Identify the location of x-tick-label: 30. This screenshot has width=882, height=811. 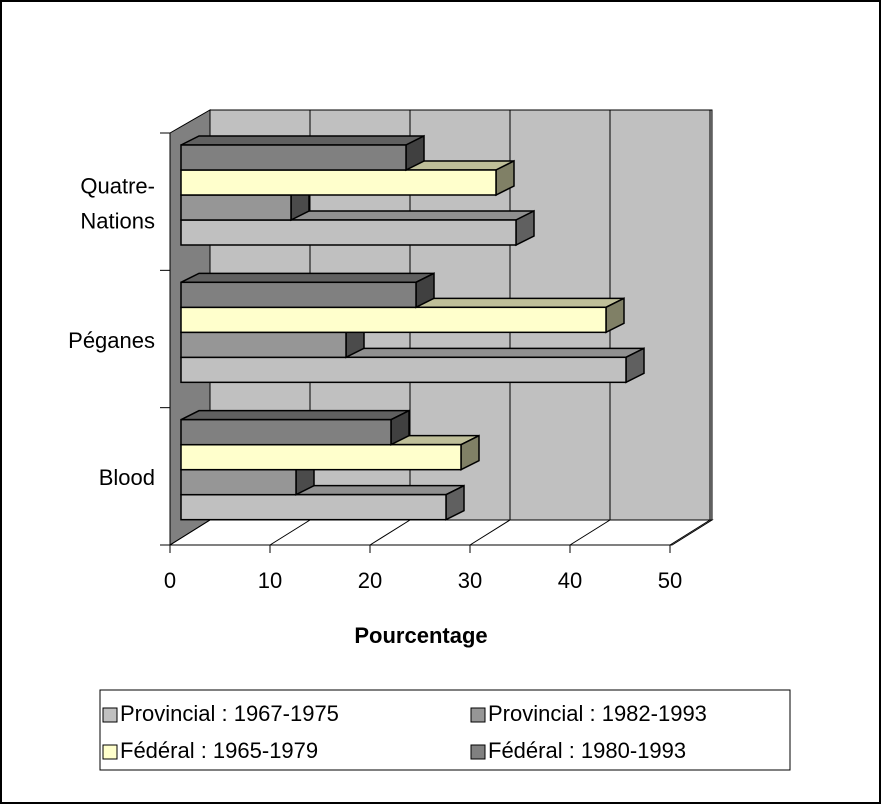
(470, 580).